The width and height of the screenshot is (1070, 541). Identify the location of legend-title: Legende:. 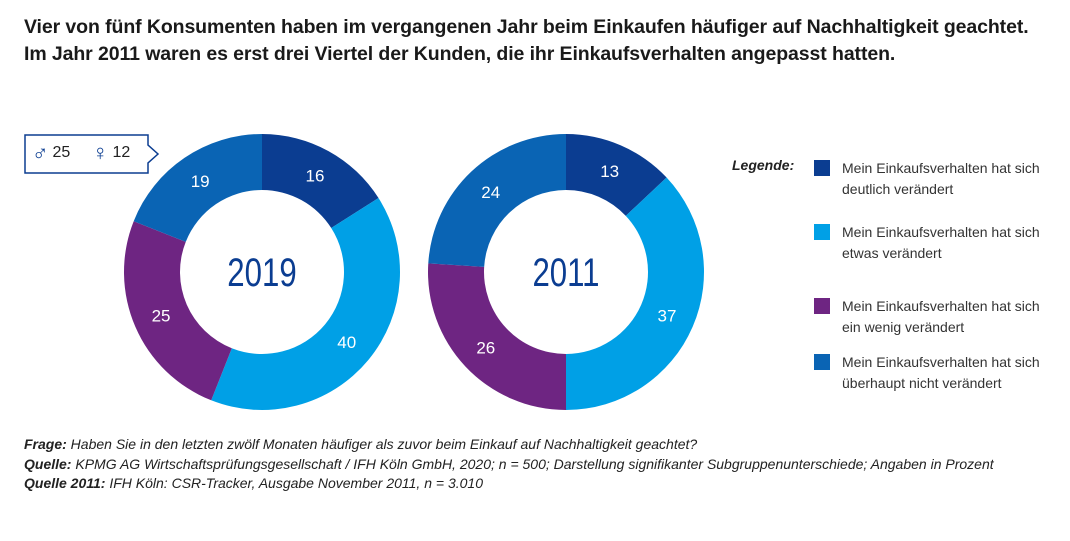
(763, 165).